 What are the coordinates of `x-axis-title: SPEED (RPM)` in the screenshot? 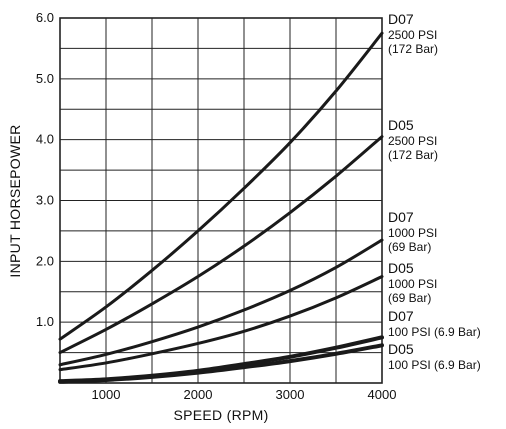 It's located at (220, 415).